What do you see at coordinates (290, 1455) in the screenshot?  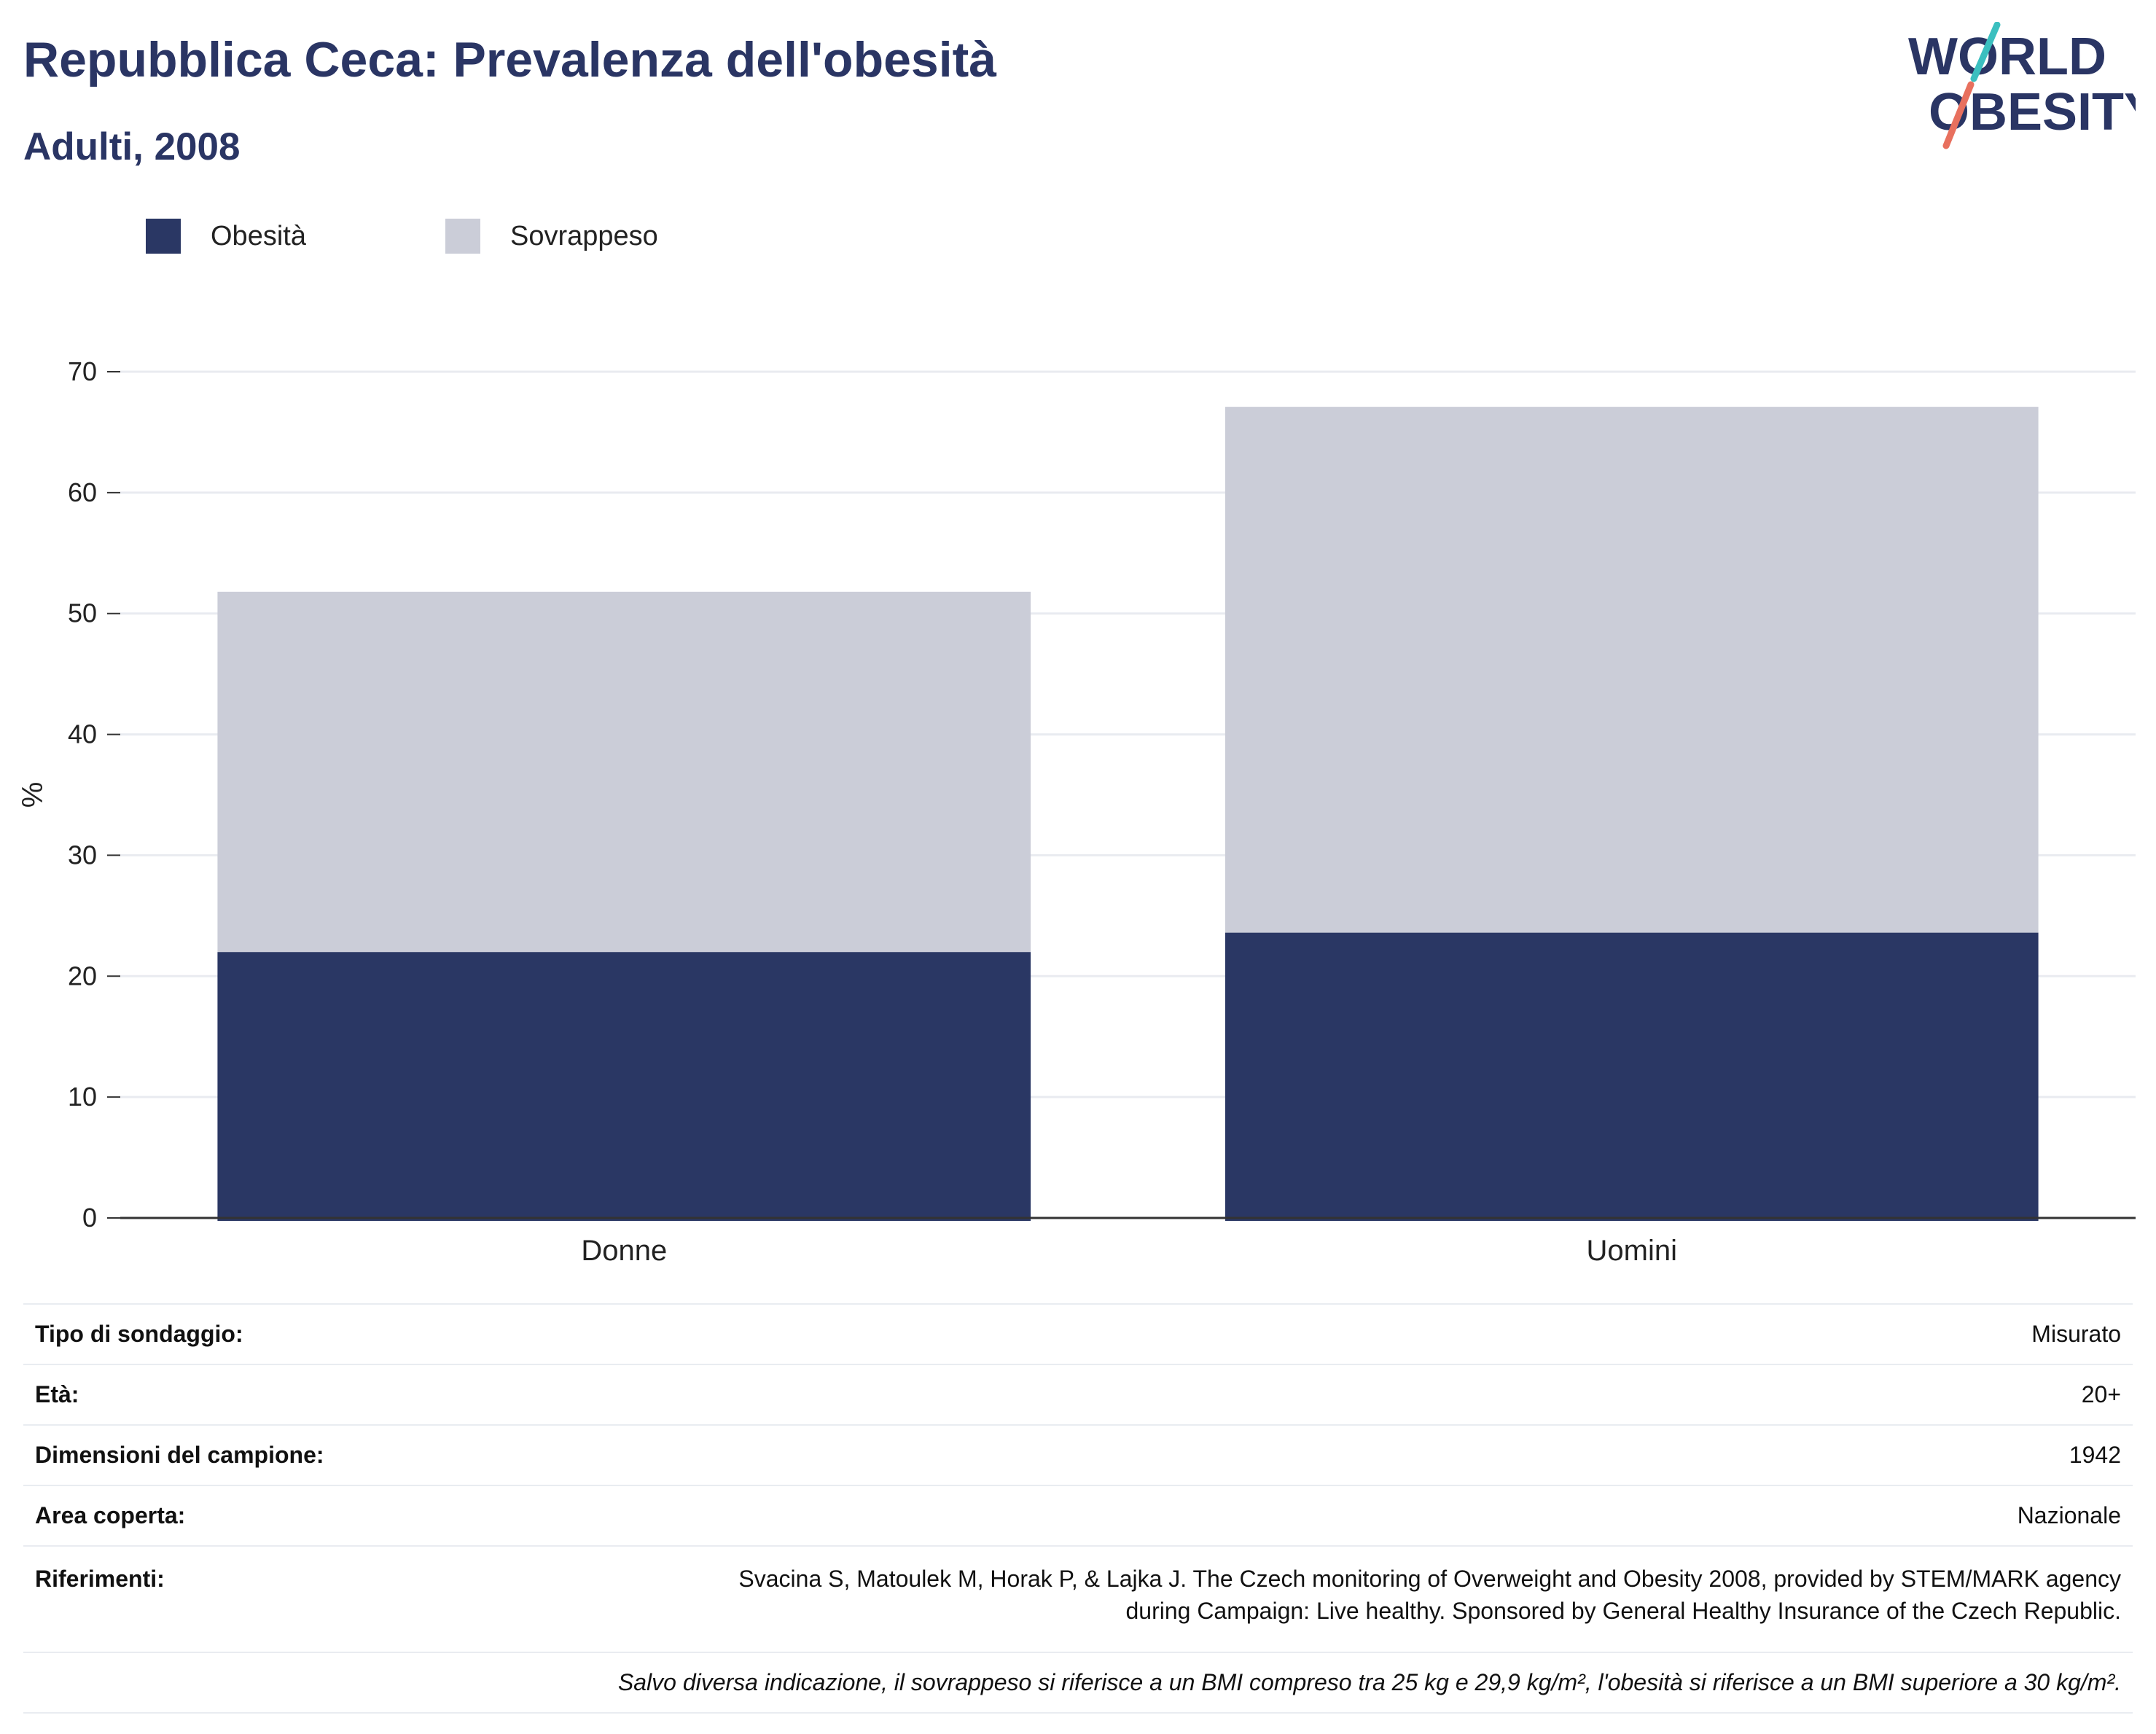 I see `info-key: Dimensioni del campione:` at bounding box center [290, 1455].